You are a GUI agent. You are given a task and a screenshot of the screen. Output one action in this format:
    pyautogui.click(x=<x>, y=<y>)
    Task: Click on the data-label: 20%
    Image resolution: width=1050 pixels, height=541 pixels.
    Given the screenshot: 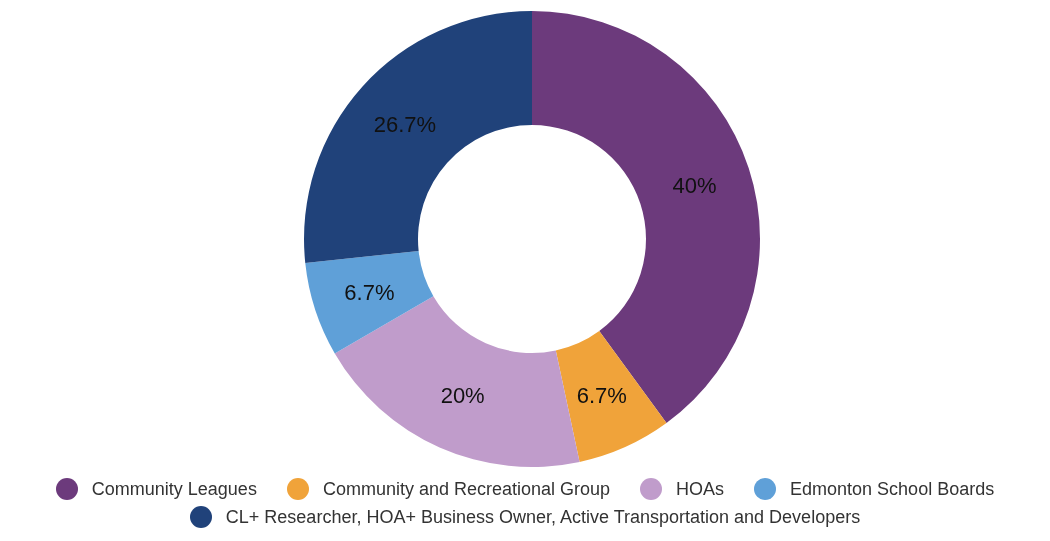 What is the action you would take?
    pyautogui.click(x=462, y=395)
    